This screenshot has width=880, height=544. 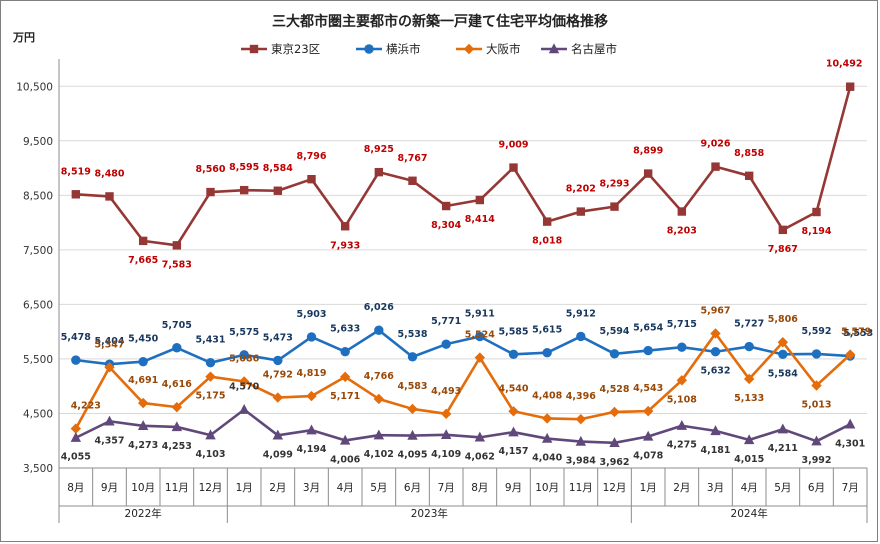 What do you see at coordinates (463, 347) in the screenshot?
I see `series-line` at bounding box center [463, 347].